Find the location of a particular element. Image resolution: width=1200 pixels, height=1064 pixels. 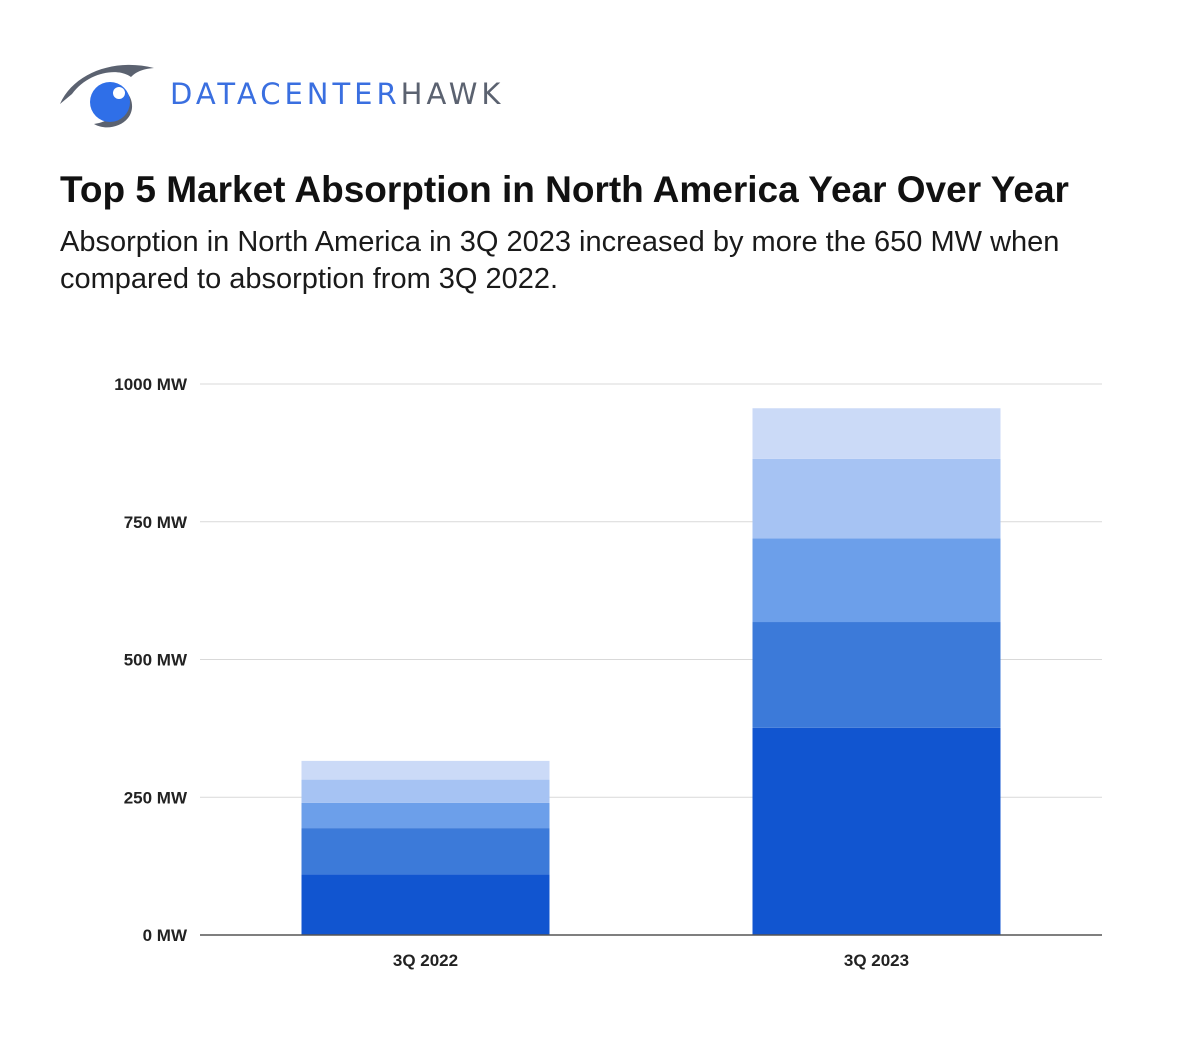

brand-name-part2: HAWK is located at coordinates (452, 93).